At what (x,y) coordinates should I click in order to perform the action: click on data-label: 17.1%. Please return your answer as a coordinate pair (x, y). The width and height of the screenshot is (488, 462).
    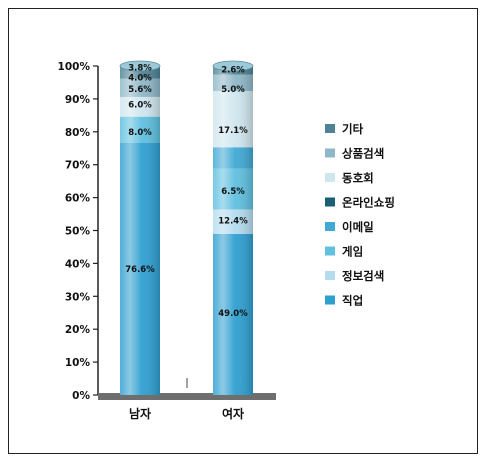
    Looking at the image, I should click on (233, 131).